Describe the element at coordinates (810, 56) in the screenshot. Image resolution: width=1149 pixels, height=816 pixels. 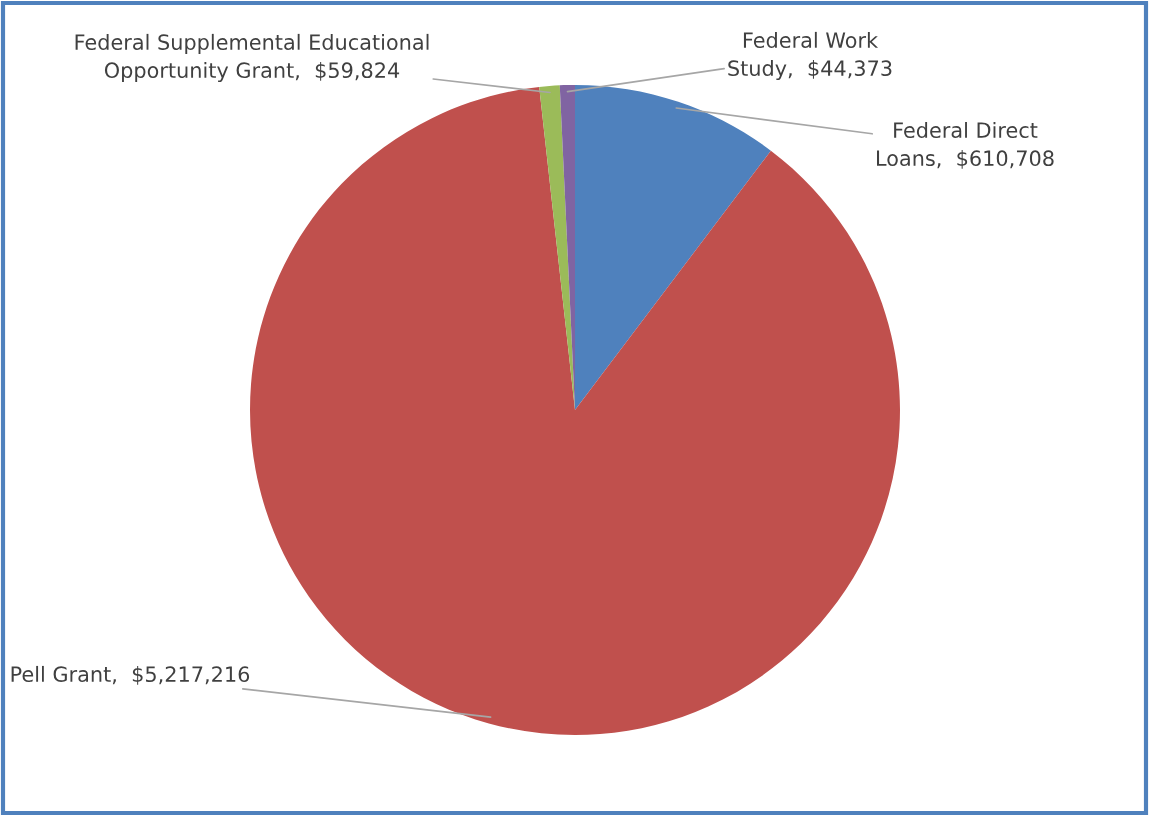
I see `slice-label: Federal Work Study, $44,373` at that location.